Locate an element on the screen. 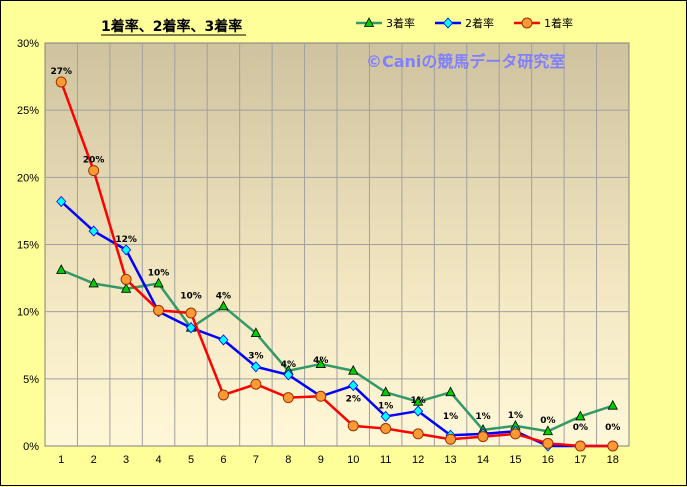  y-tick-label: 20% is located at coordinates (28, 178).